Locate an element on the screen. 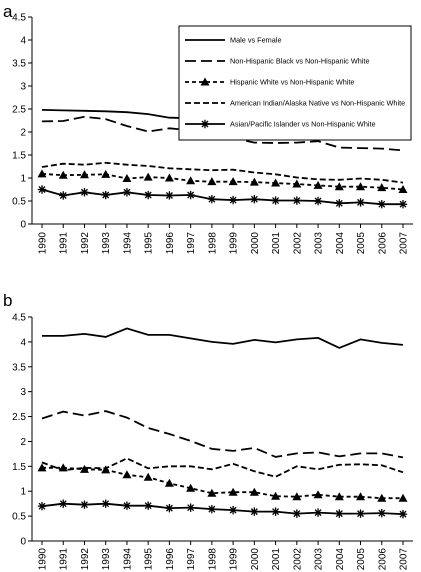 This screenshot has height=572, width=421. x-tick-label: 2007 is located at coordinates (404, 243).